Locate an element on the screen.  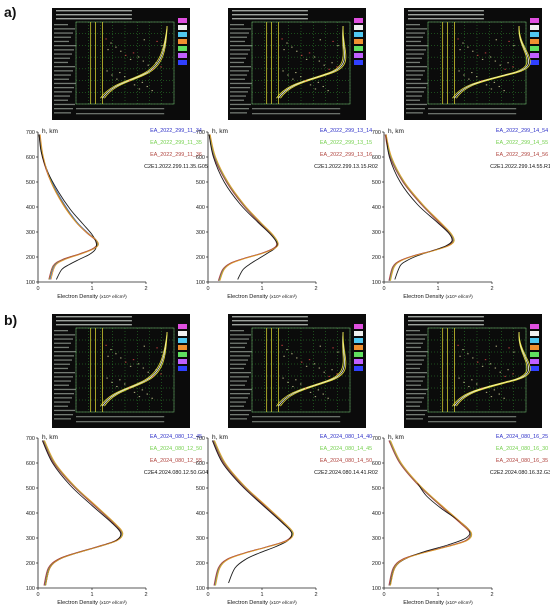
legend-entry: EA_2024_080_16_35 is located at coordinates (522, 461).